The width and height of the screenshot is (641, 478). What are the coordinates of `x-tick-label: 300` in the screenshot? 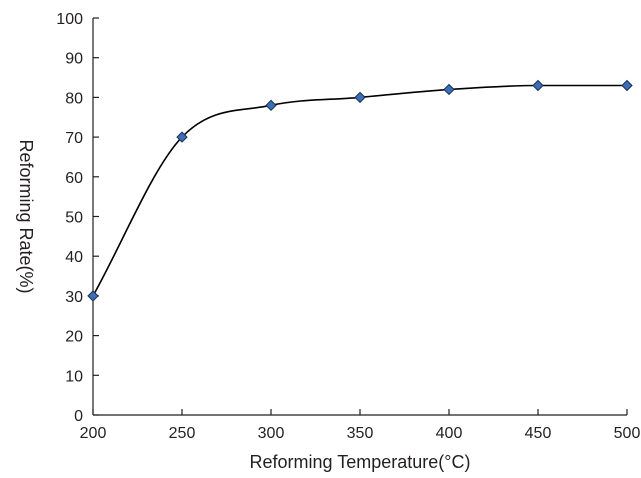 It's located at (271, 433).